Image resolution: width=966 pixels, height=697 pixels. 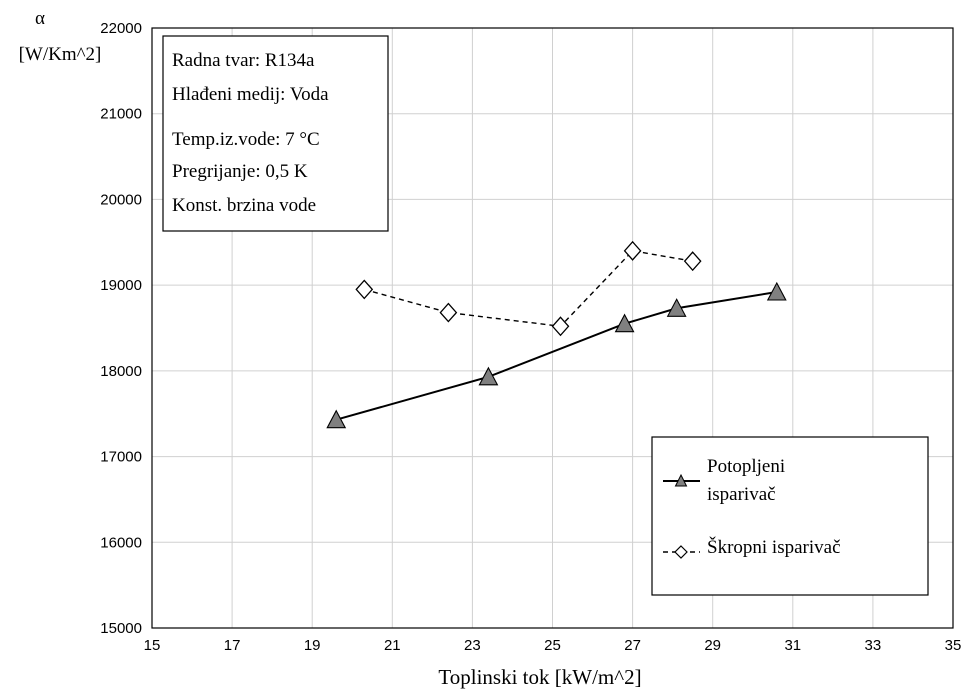 I want to click on y-tick-label: 19000, so click(x=121, y=285).